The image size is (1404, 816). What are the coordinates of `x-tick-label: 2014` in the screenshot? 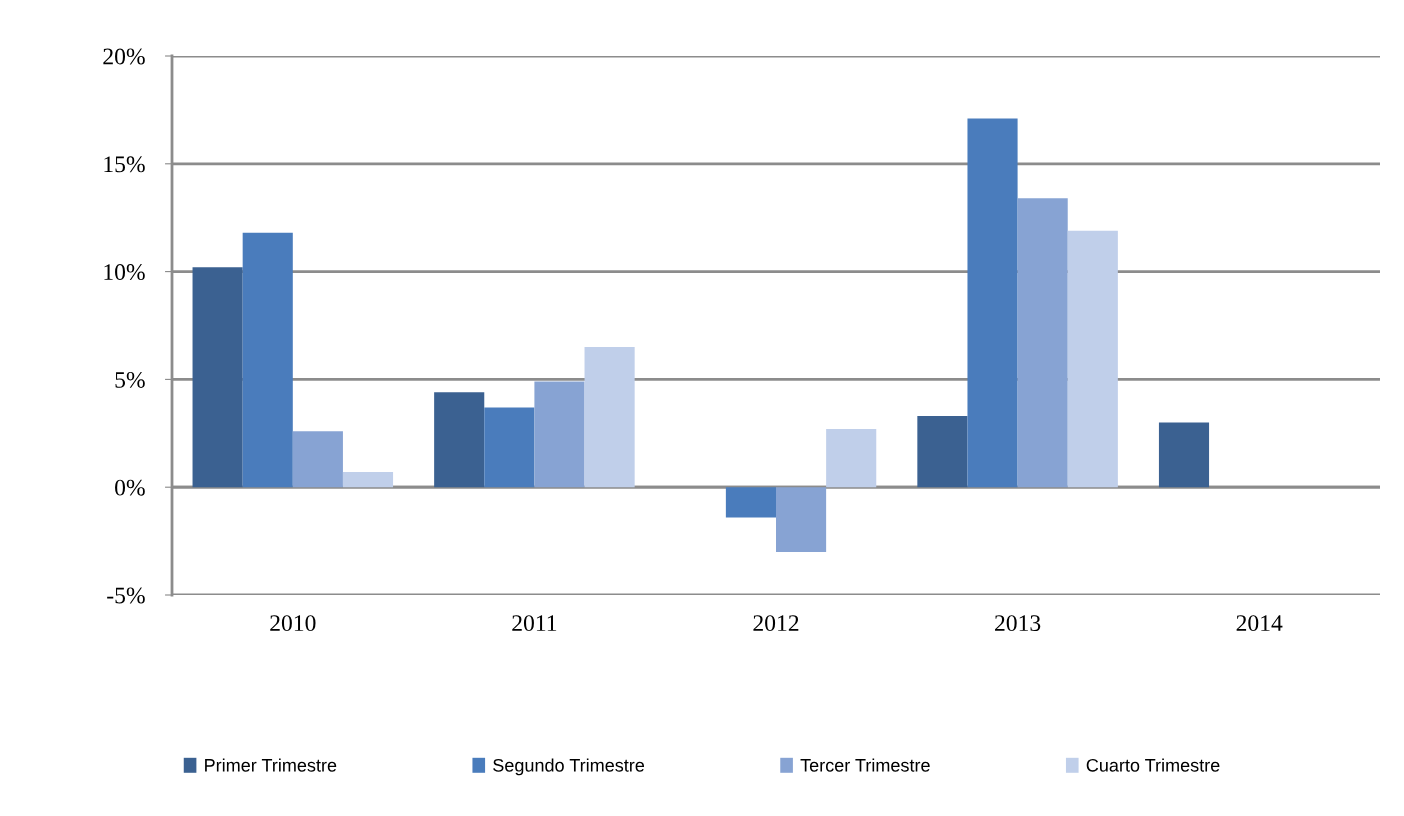 It's located at (1259, 623).